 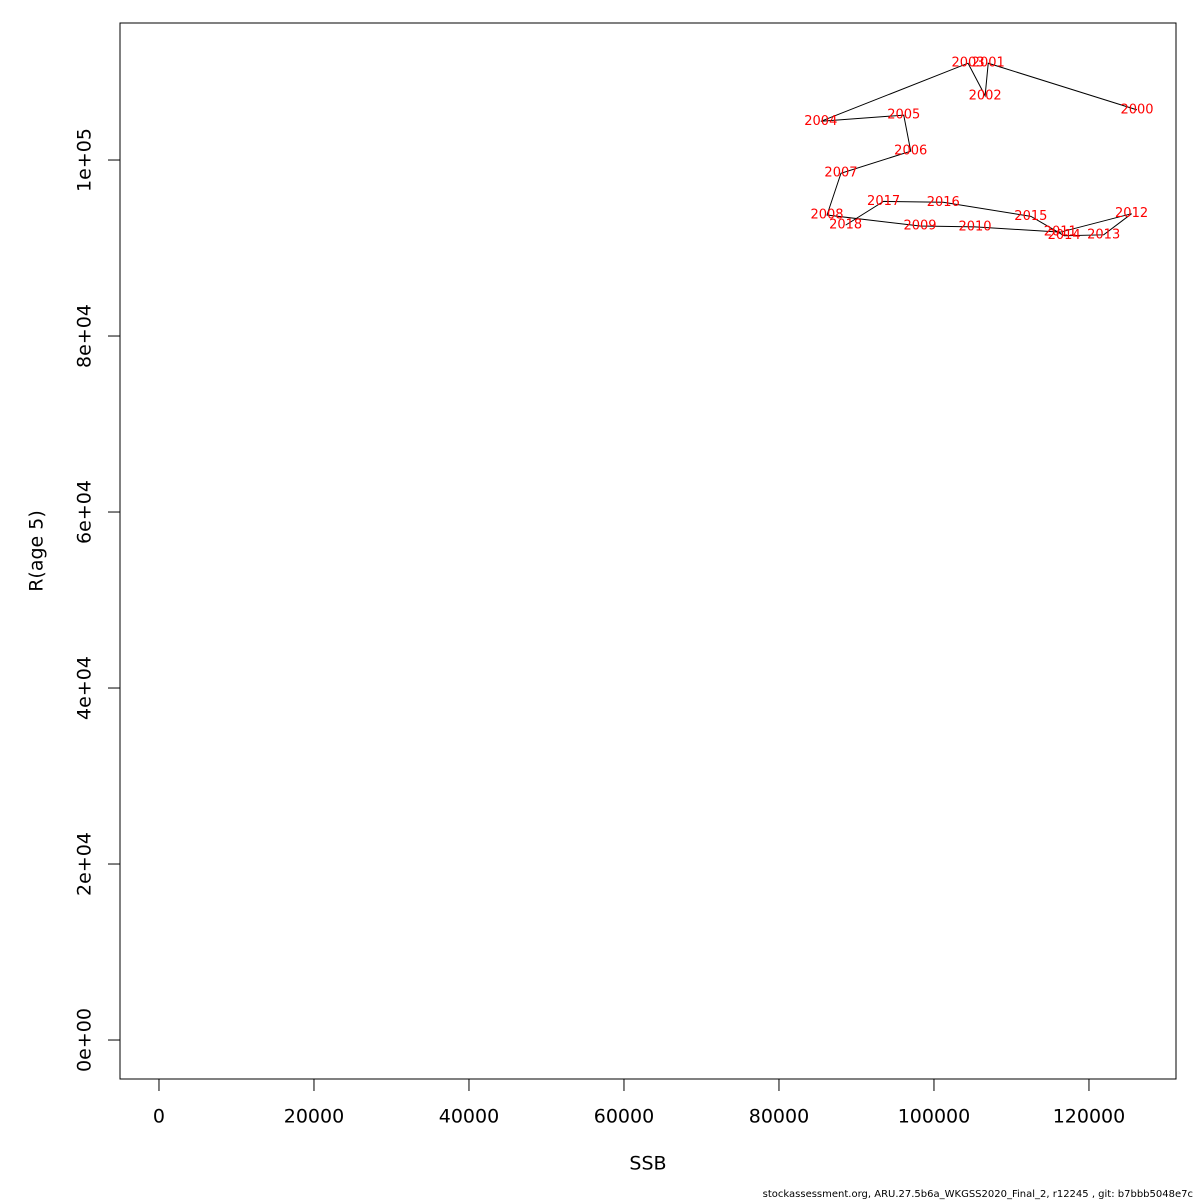 I want to click on x-tick-label: 60000, so click(x=624, y=1117).